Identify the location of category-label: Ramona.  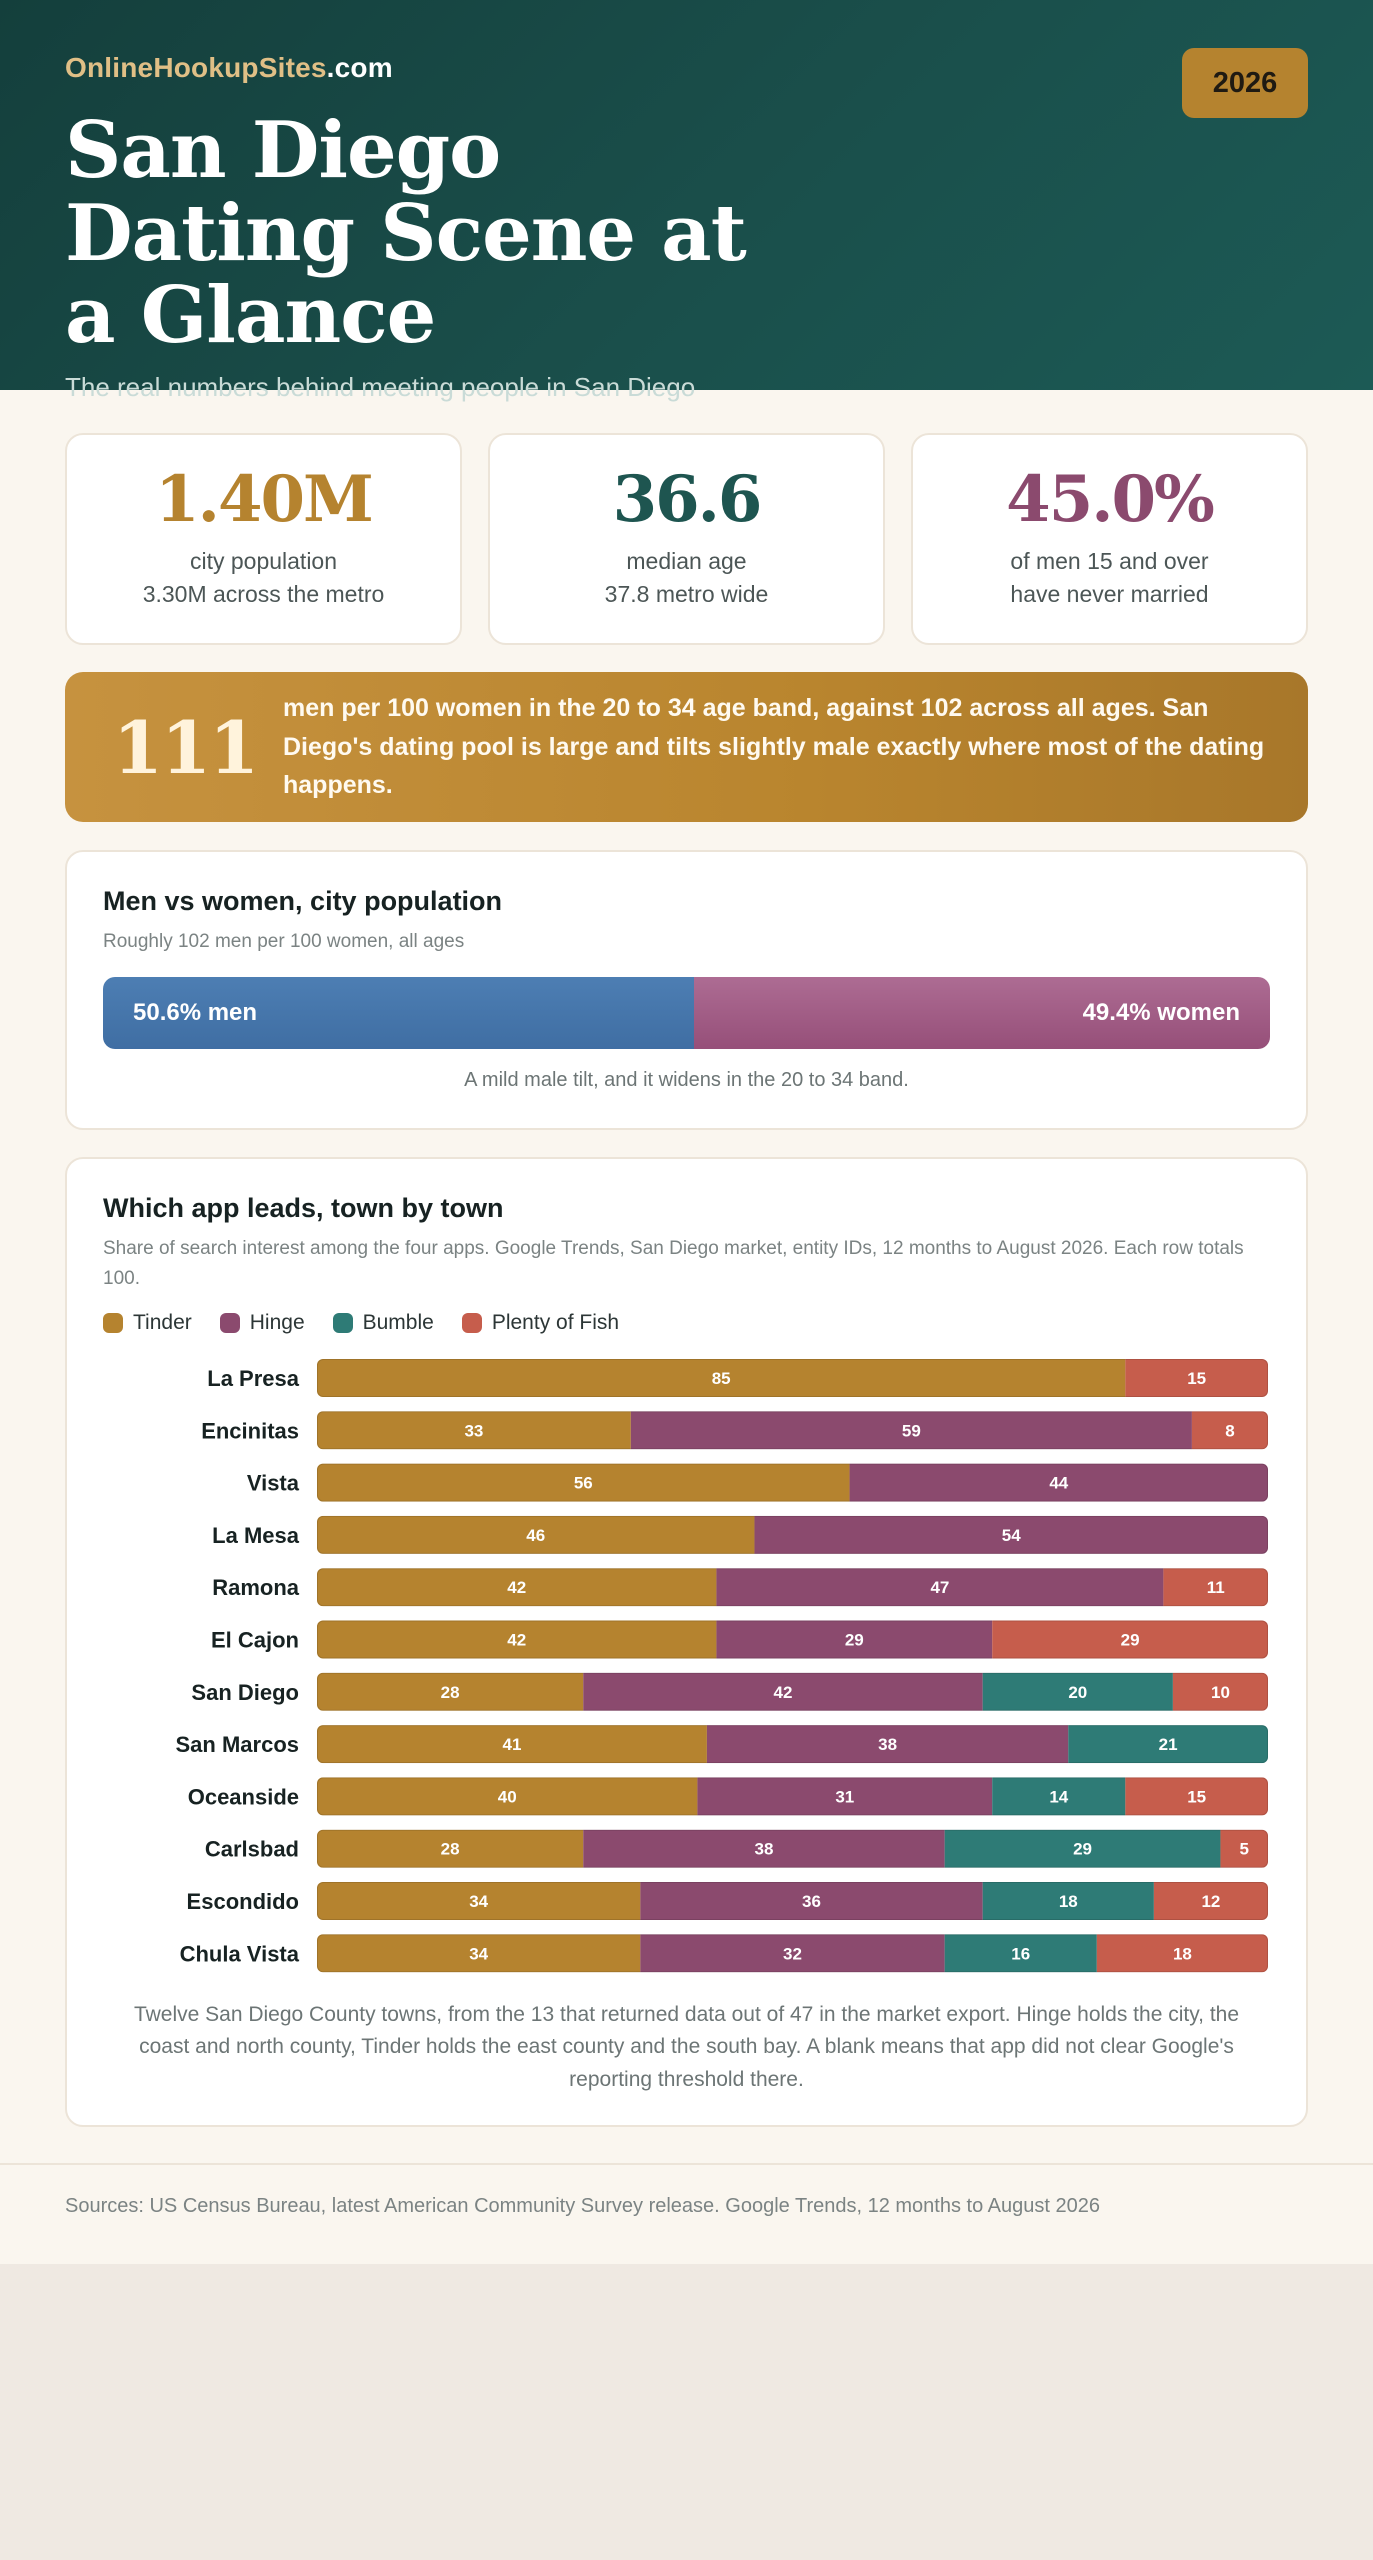
(256, 1587).